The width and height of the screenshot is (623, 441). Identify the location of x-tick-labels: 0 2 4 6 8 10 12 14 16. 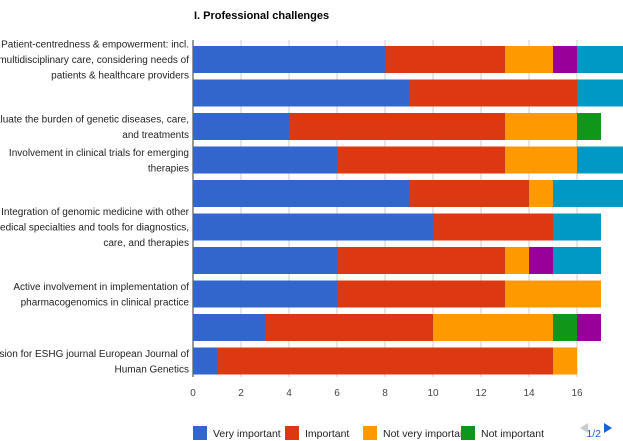
(386, 393).